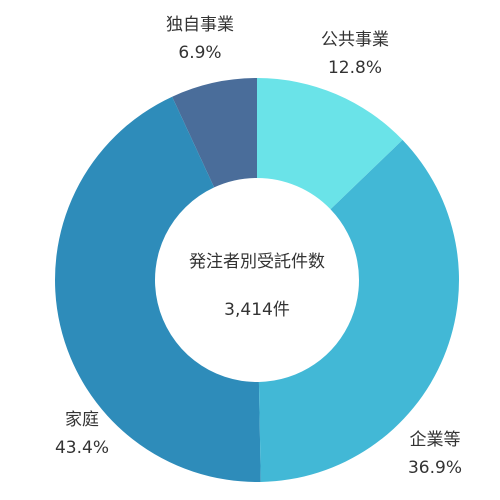 The image size is (500, 500). What do you see at coordinates (257, 310) in the screenshot?
I see `center-value: 3,414件` at bounding box center [257, 310].